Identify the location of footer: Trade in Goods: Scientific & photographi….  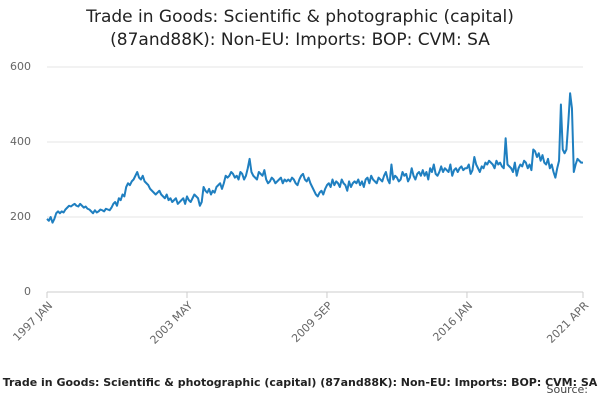
(300, 382).